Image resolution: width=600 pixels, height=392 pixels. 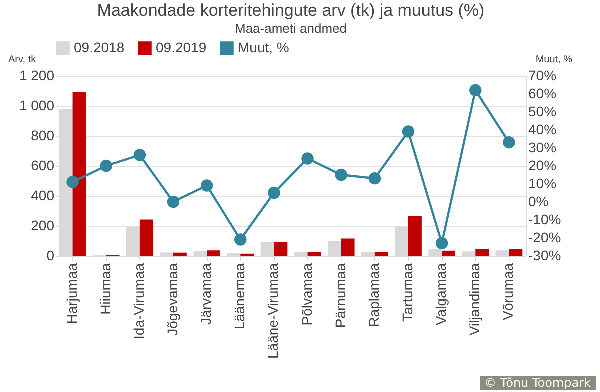 What do you see at coordinates (508, 291) in the screenshot?
I see `x-tick-label: Võrumaa` at bounding box center [508, 291].